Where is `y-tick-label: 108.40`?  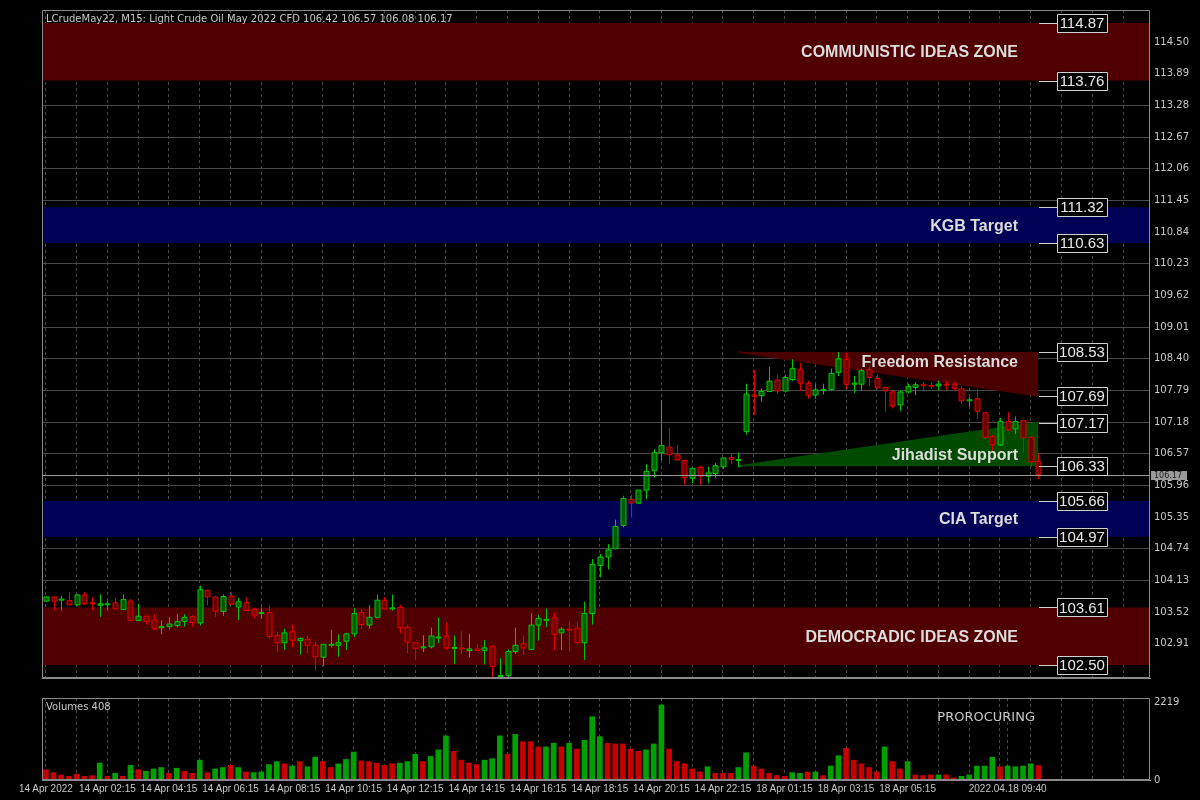 y-tick-label: 108.40 is located at coordinates (1171, 358).